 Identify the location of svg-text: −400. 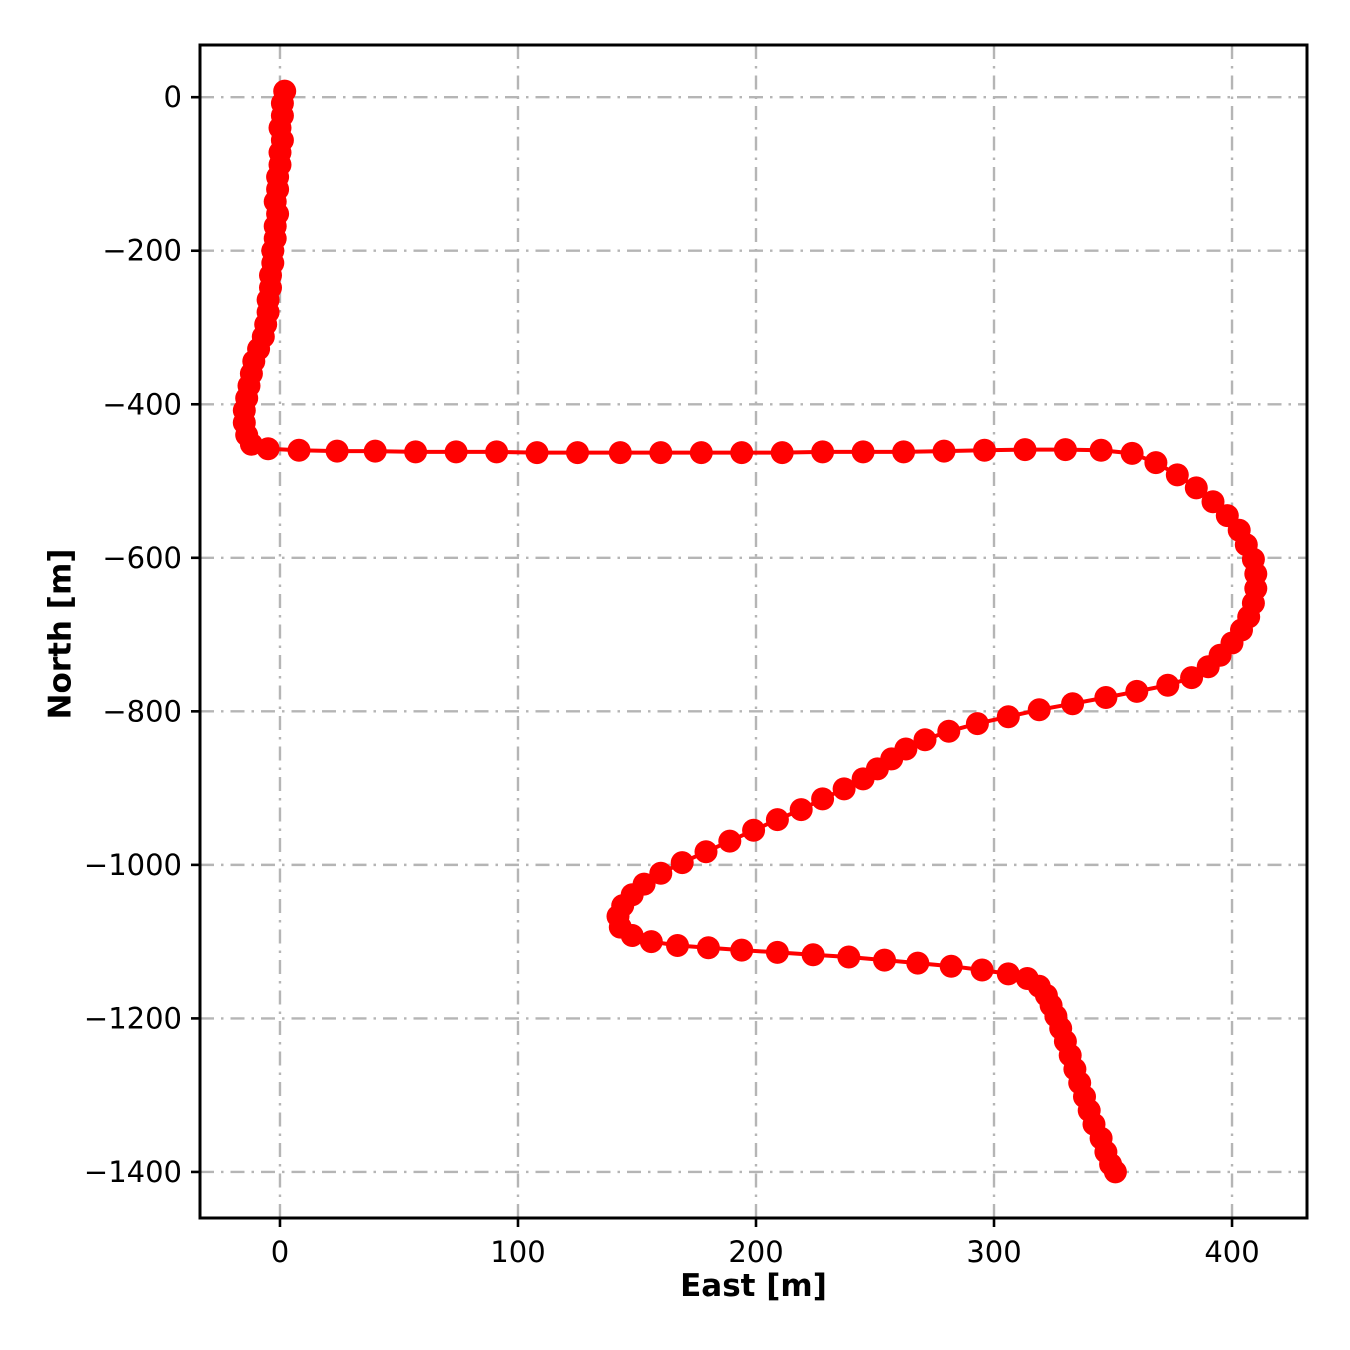
(142, 404).